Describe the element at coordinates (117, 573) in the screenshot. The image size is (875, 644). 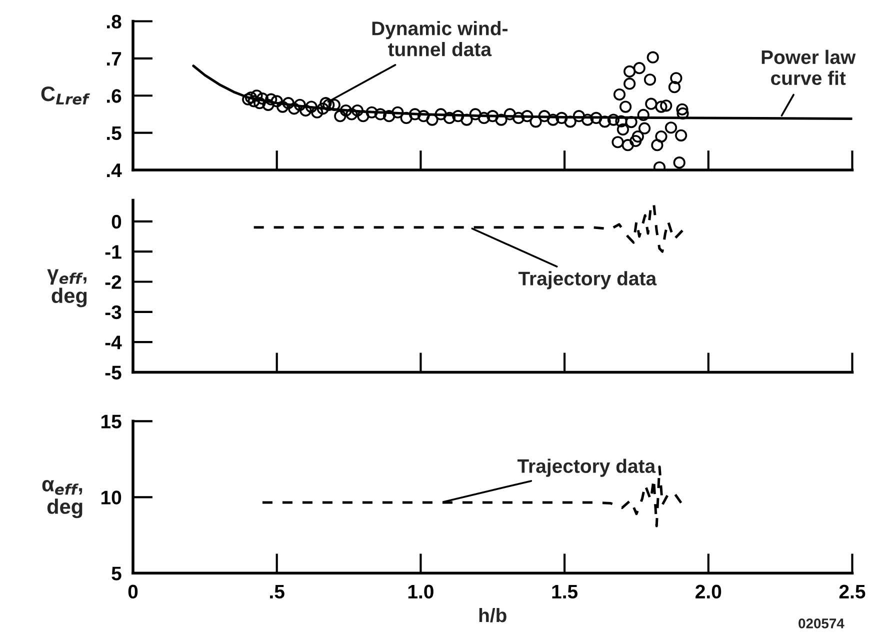
I see `y-tick-label: 5` at that location.